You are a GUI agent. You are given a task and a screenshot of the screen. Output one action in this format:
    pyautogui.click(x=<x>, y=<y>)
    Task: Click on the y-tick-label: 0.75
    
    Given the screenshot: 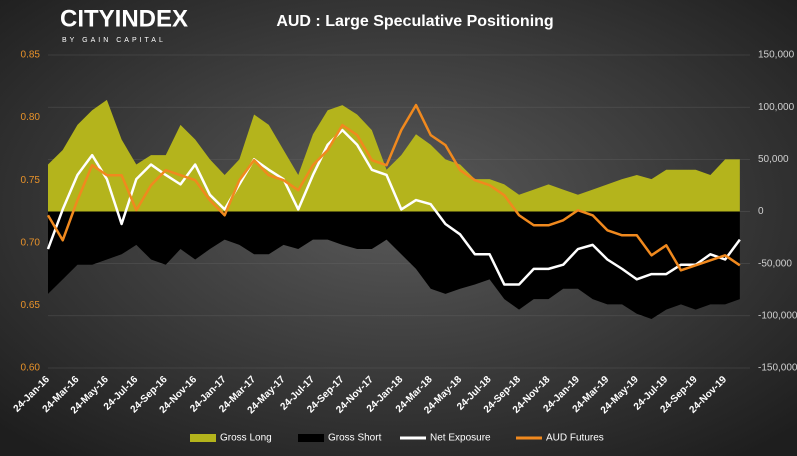 What is the action you would take?
    pyautogui.click(x=31, y=180)
    